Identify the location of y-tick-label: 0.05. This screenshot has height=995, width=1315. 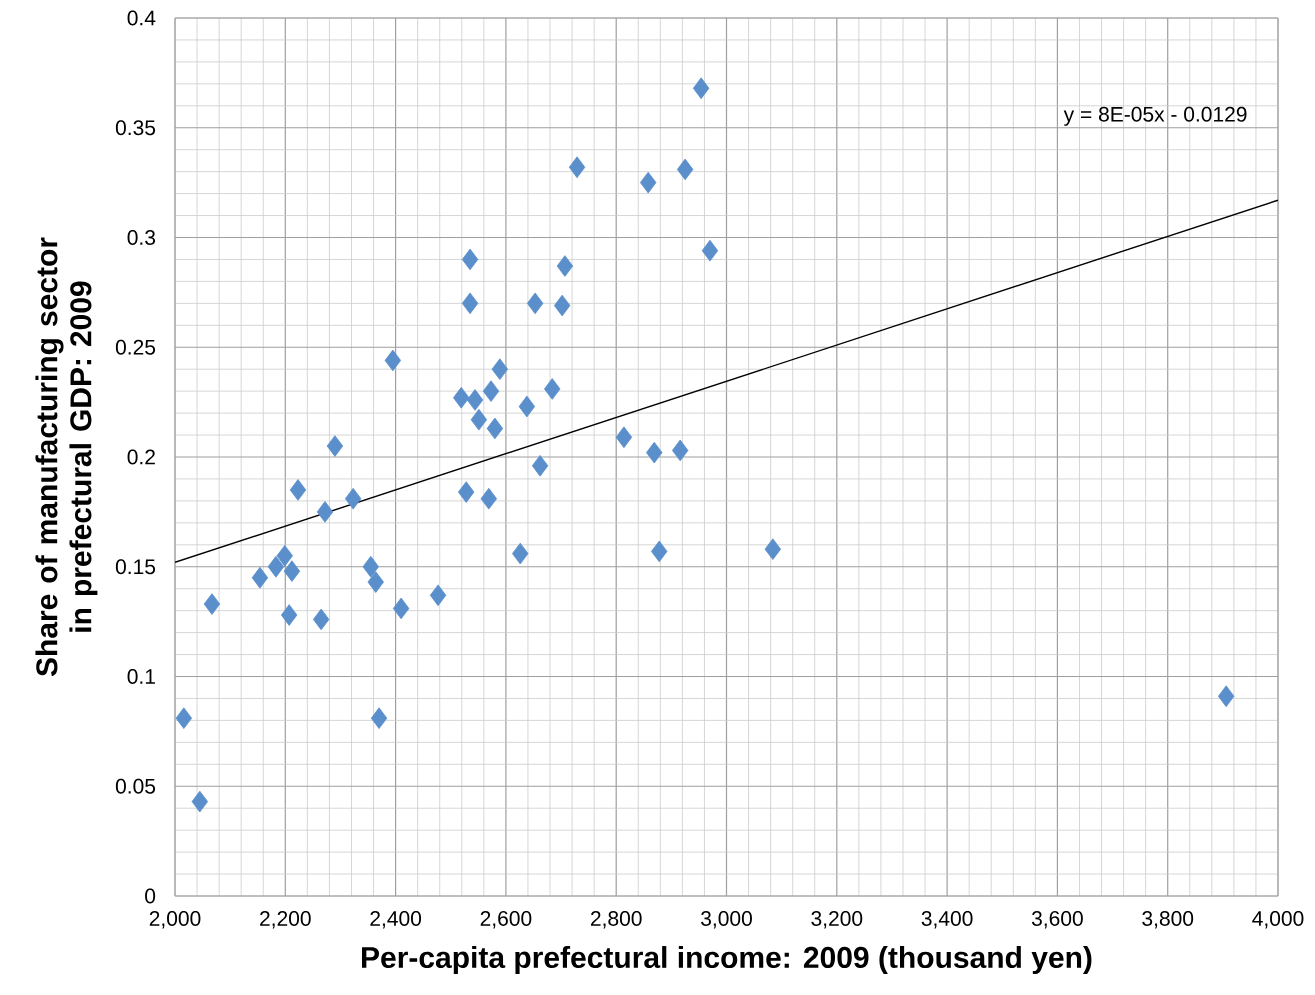
(135, 786).